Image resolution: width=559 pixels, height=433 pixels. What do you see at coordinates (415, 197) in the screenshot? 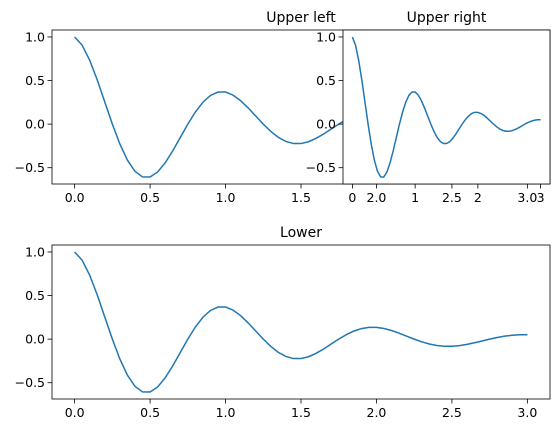
I see `x-tick-label: 1` at bounding box center [415, 197].